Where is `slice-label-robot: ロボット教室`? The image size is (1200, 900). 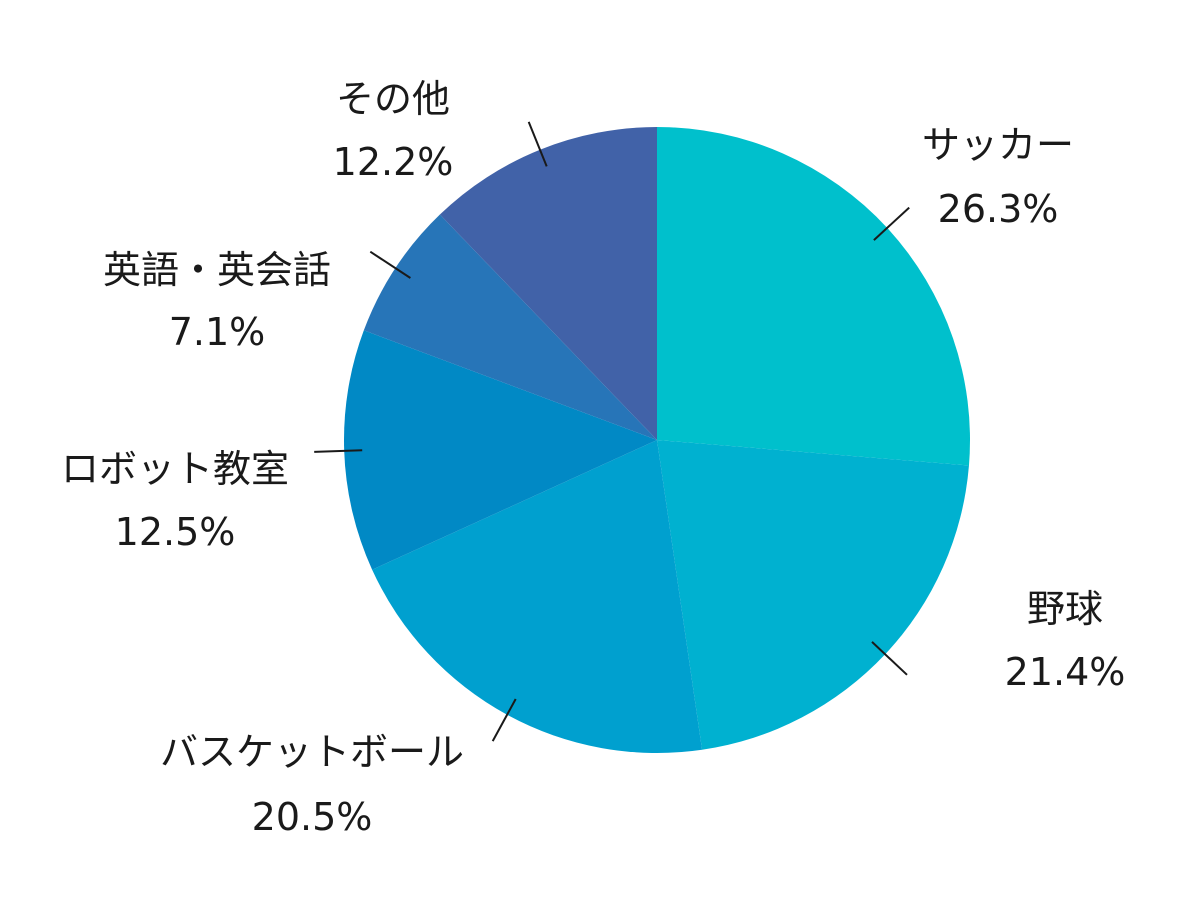 slice-label-robot: ロボット教室 is located at coordinates (175, 469).